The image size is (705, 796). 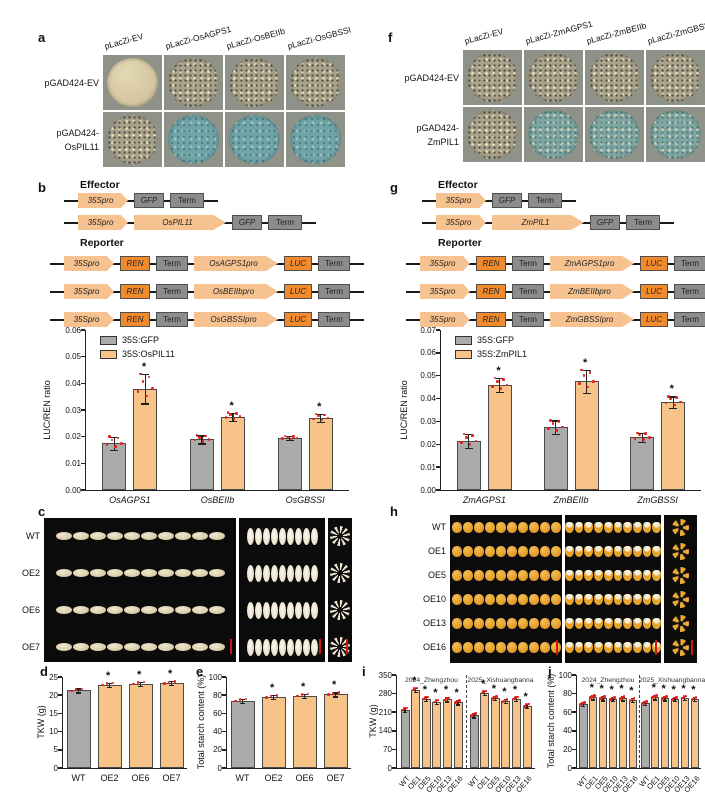 I want to click on scale-bar, so click(x=346, y=646).